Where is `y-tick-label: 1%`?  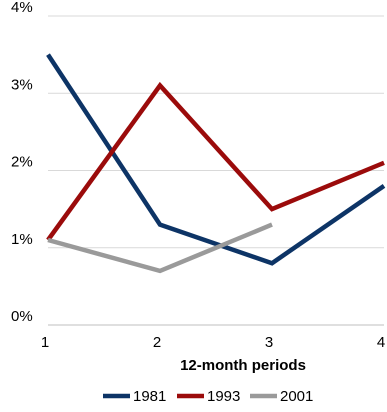
y-tick-label: 1% is located at coordinates (22, 239).